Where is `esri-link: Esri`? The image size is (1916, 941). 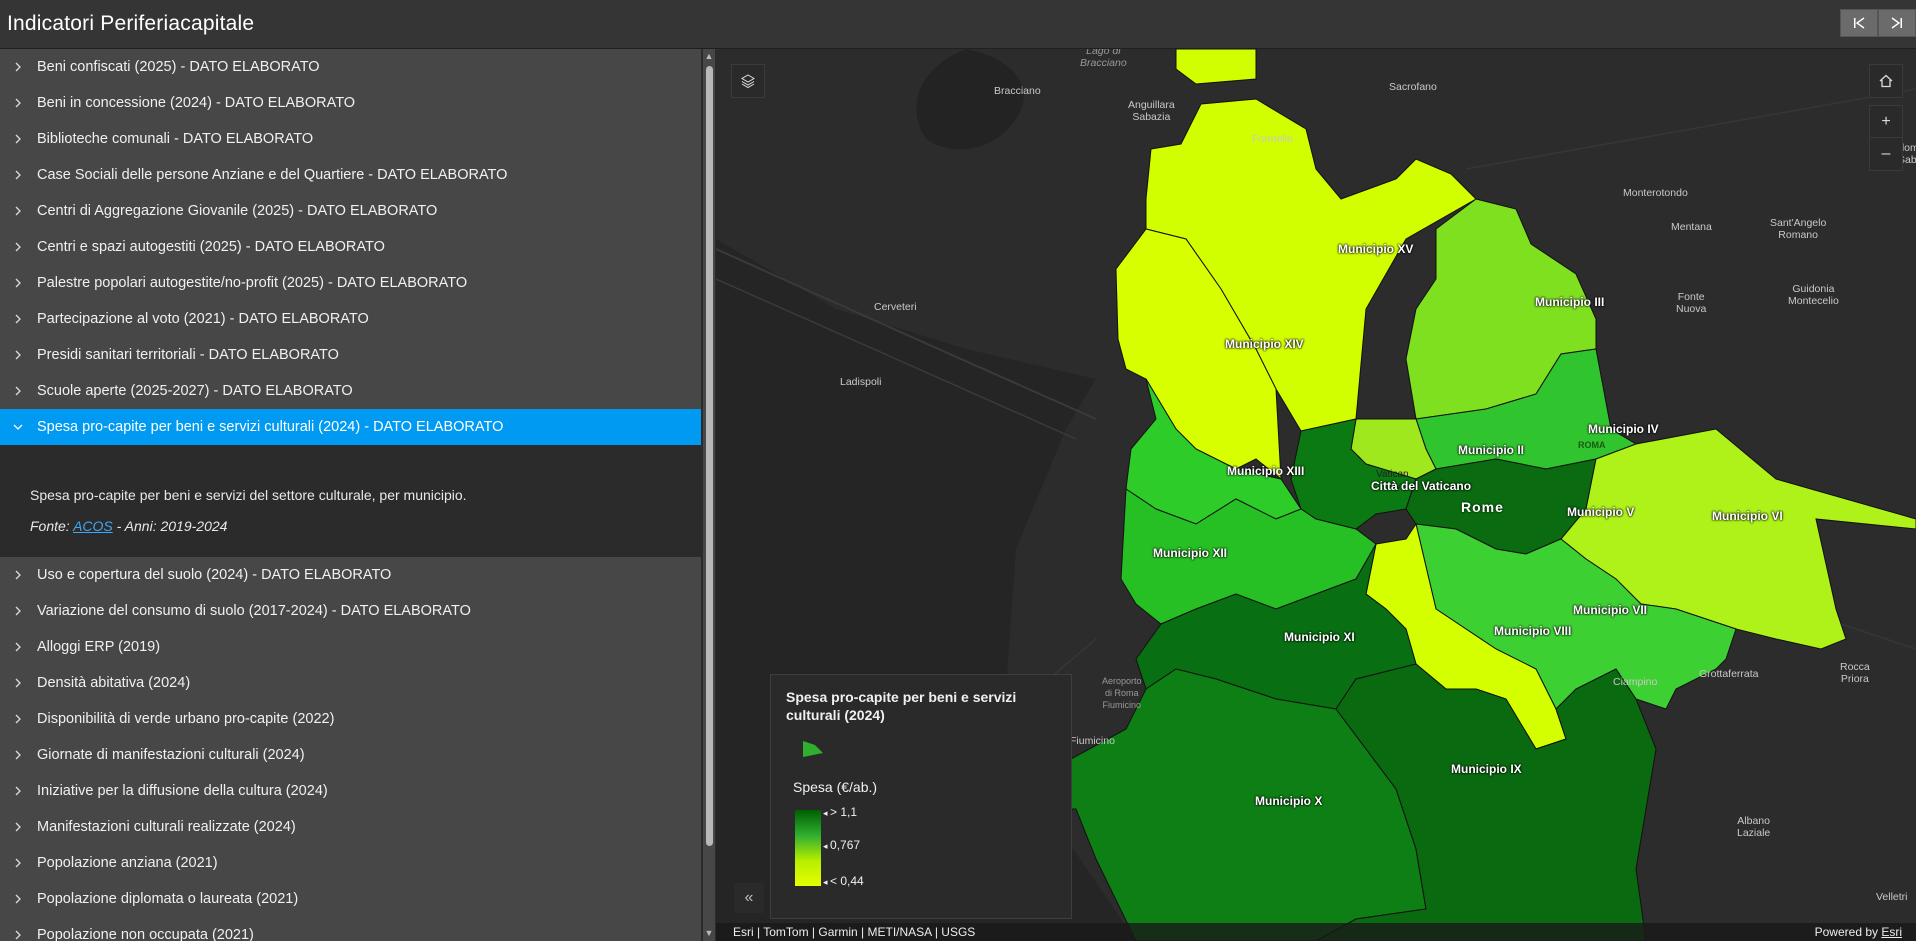 esri-link: Esri is located at coordinates (1891, 932).